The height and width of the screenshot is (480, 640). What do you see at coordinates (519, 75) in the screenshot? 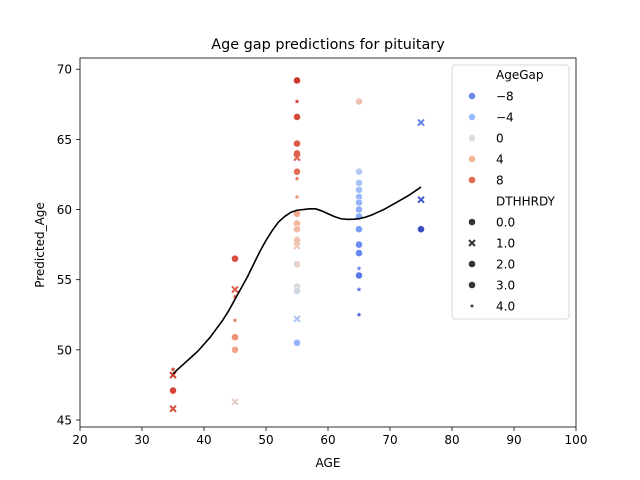
I see `legend-hue-title: AgeGap` at bounding box center [519, 75].